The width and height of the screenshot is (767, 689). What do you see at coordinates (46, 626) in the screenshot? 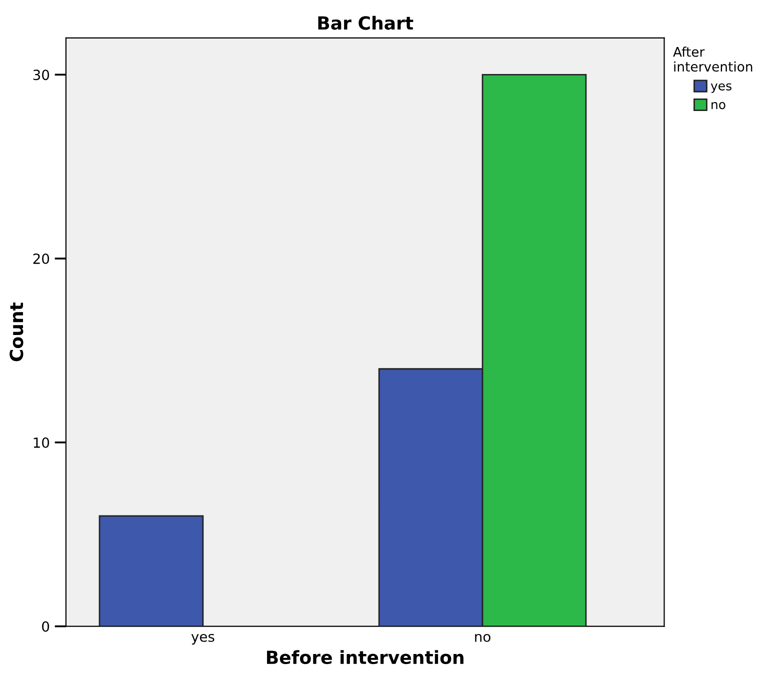
I see `y-tick-label: 0` at bounding box center [46, 626].